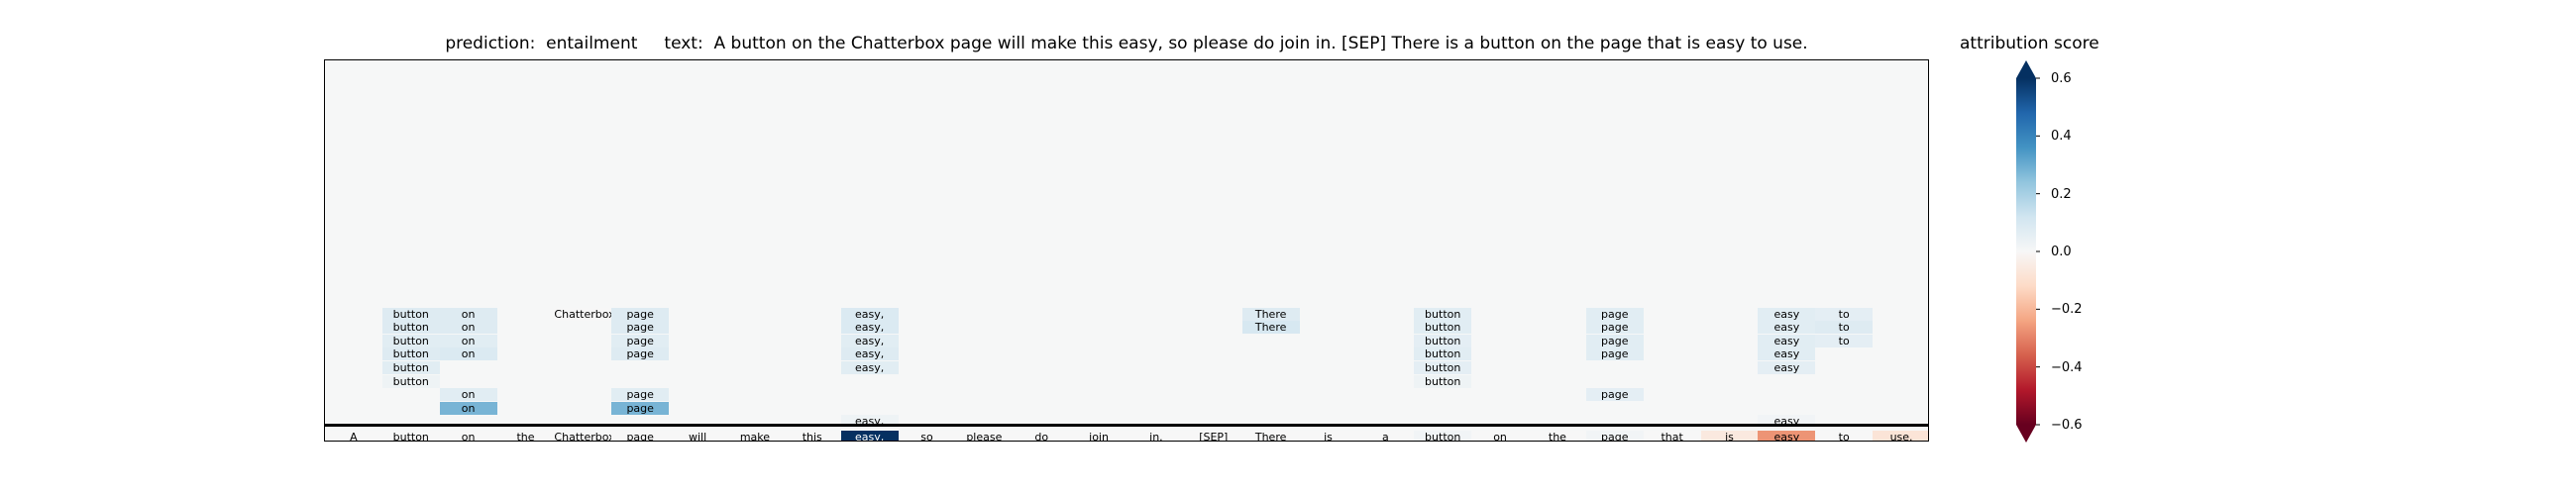 The height and width of the screenshot is (495, 2576). What do you see at coordinates (592, 44) in the screenshot?
I see `prediction-value: entailment` at bounding box center [592, 44].